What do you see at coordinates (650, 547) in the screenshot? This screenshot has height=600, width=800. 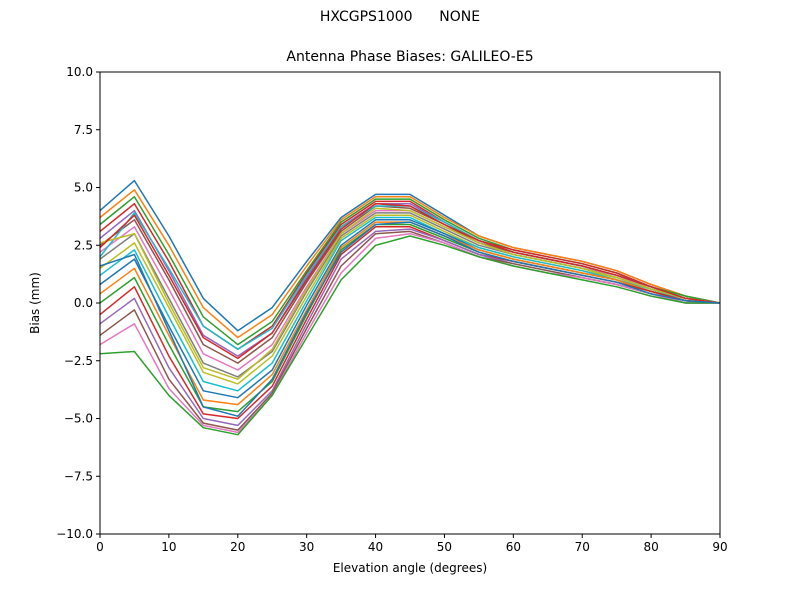 I see `x-tick-label: 80` at bounding box center [650, 547].